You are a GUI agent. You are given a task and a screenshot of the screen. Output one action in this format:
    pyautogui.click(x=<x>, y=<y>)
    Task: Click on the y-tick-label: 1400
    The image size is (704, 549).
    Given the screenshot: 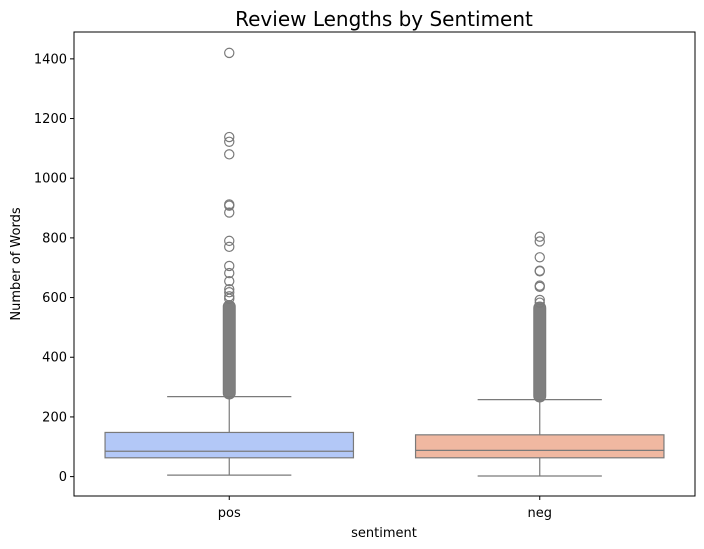 What is the action you would take?
    pyautogui.click(x=50, y=59)
    